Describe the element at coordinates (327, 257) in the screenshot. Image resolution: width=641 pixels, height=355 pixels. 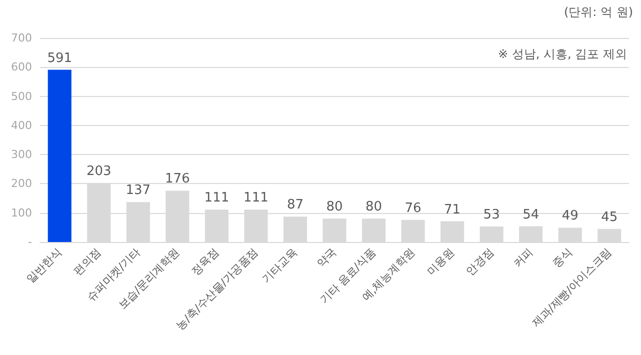
I see `x-tick-label: 약국` at that location.